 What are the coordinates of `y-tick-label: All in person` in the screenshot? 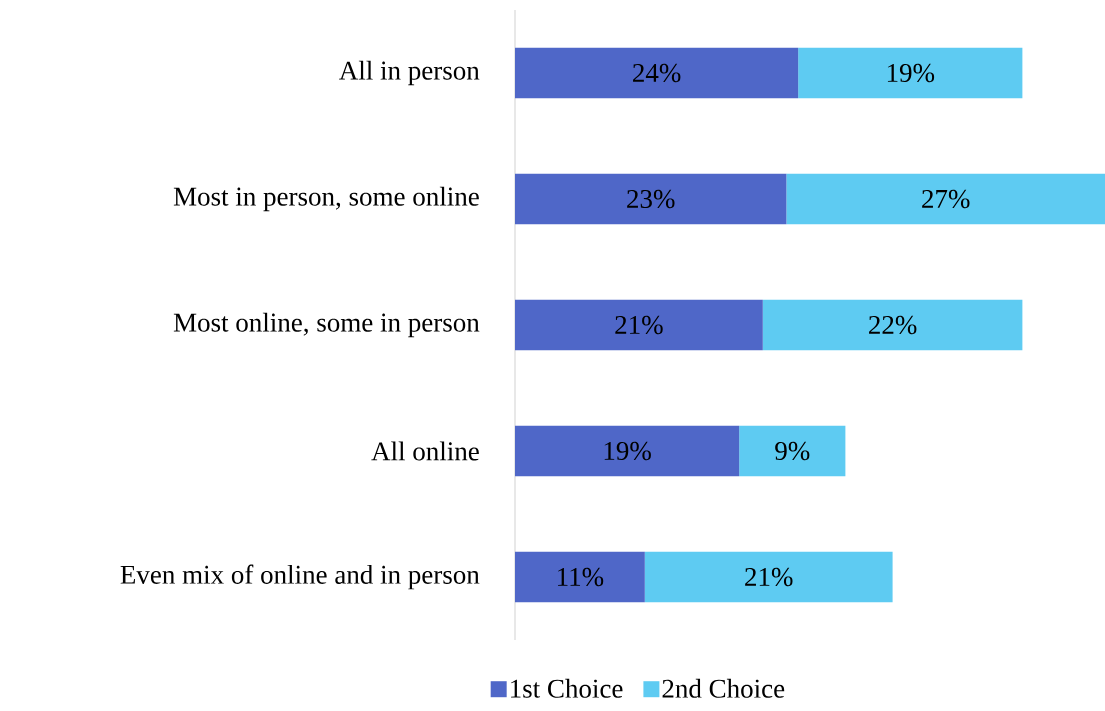 It's located at (409, 73).